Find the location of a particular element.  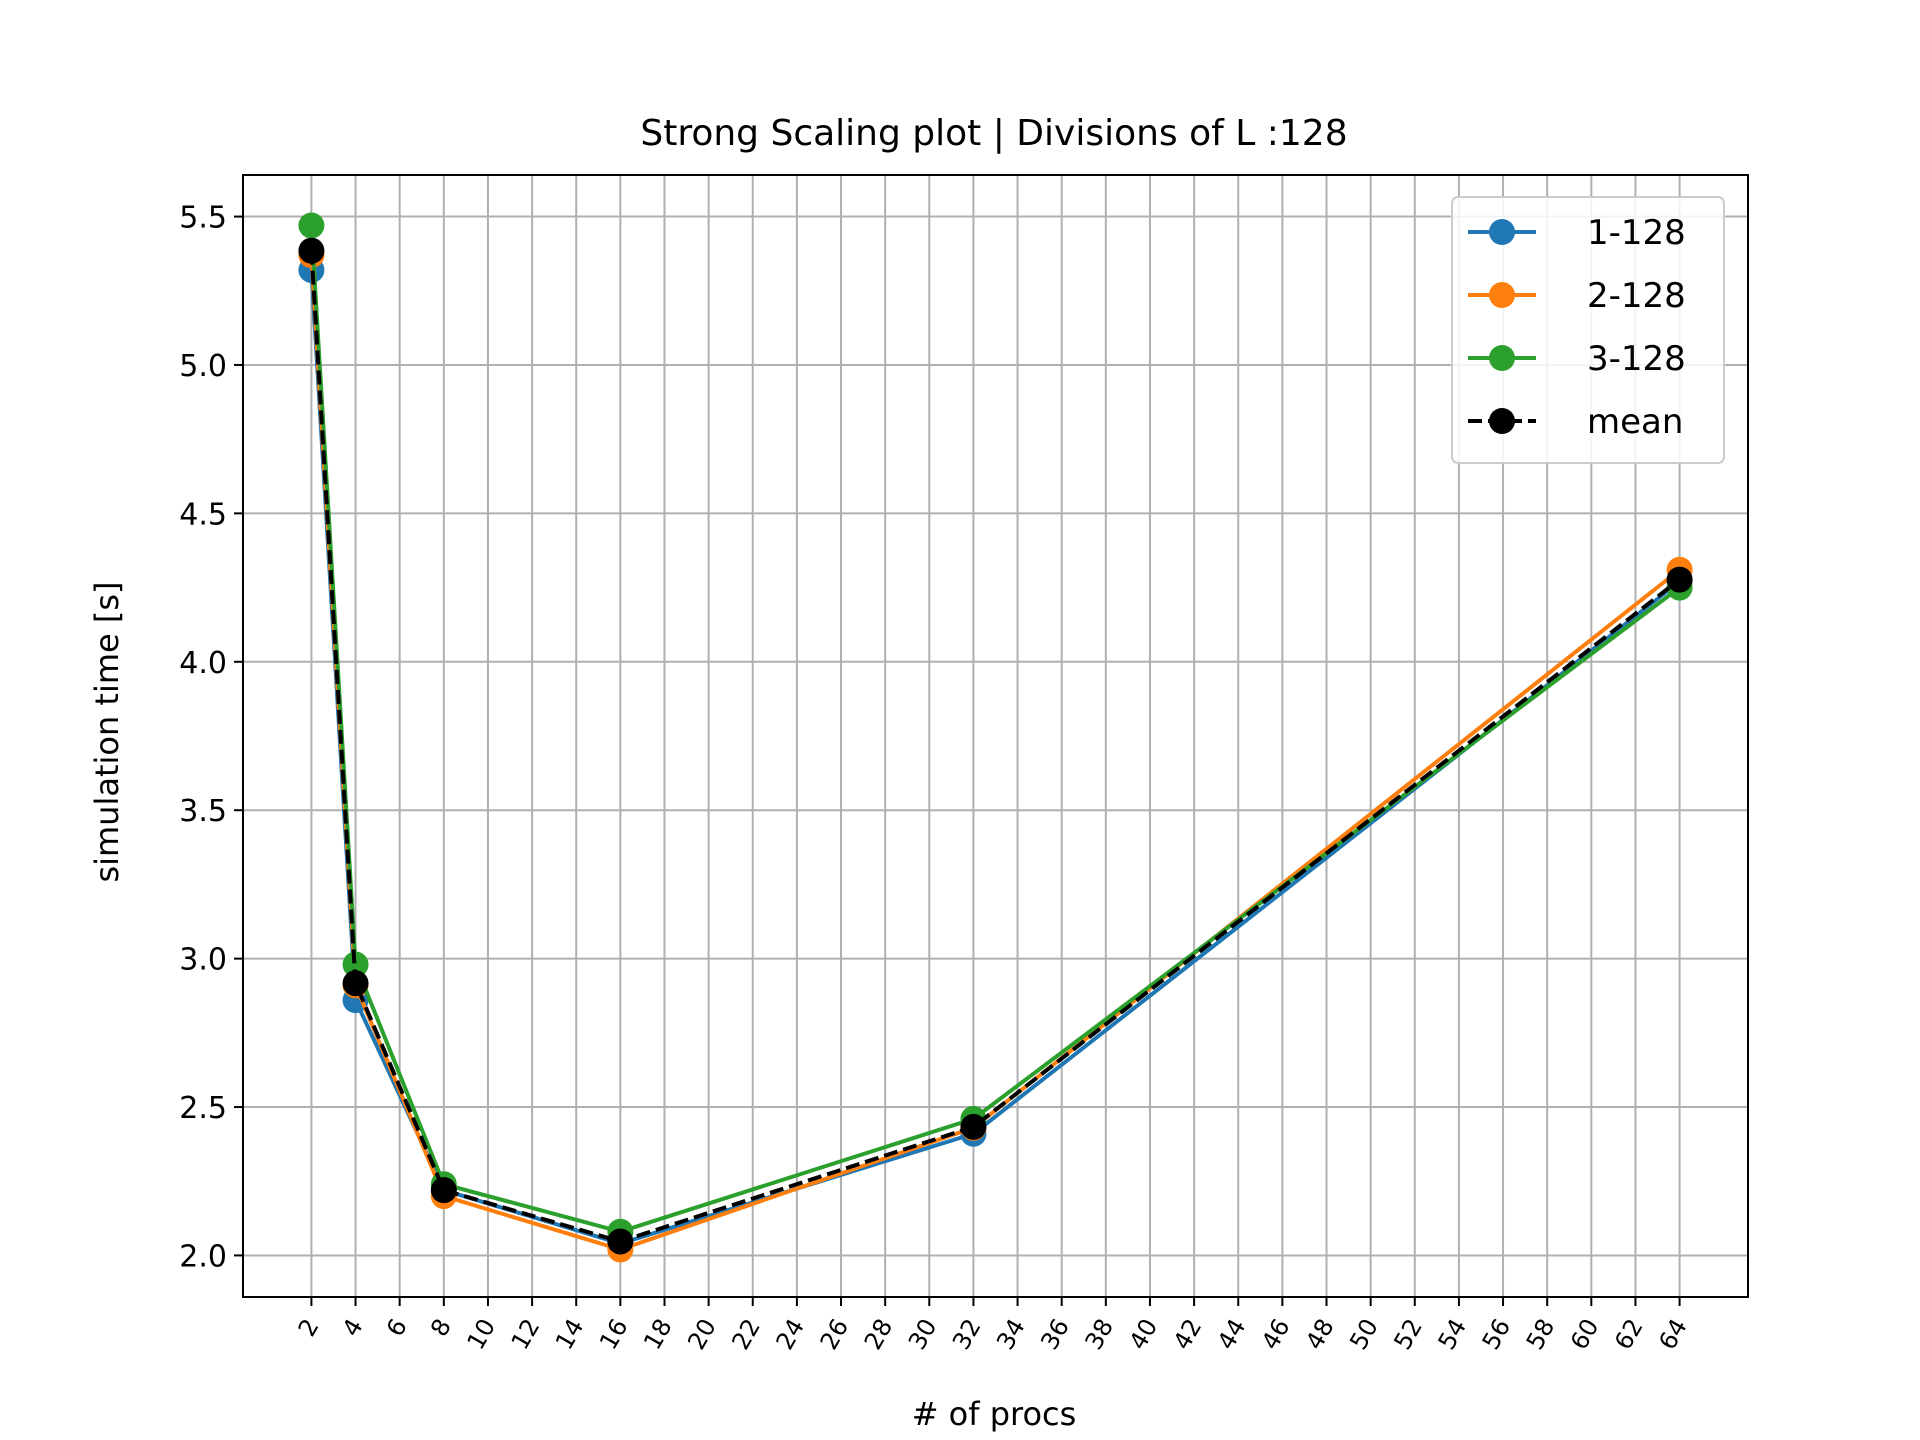

y-tick-label: 2.0 is located at coordinates (203, 1256).